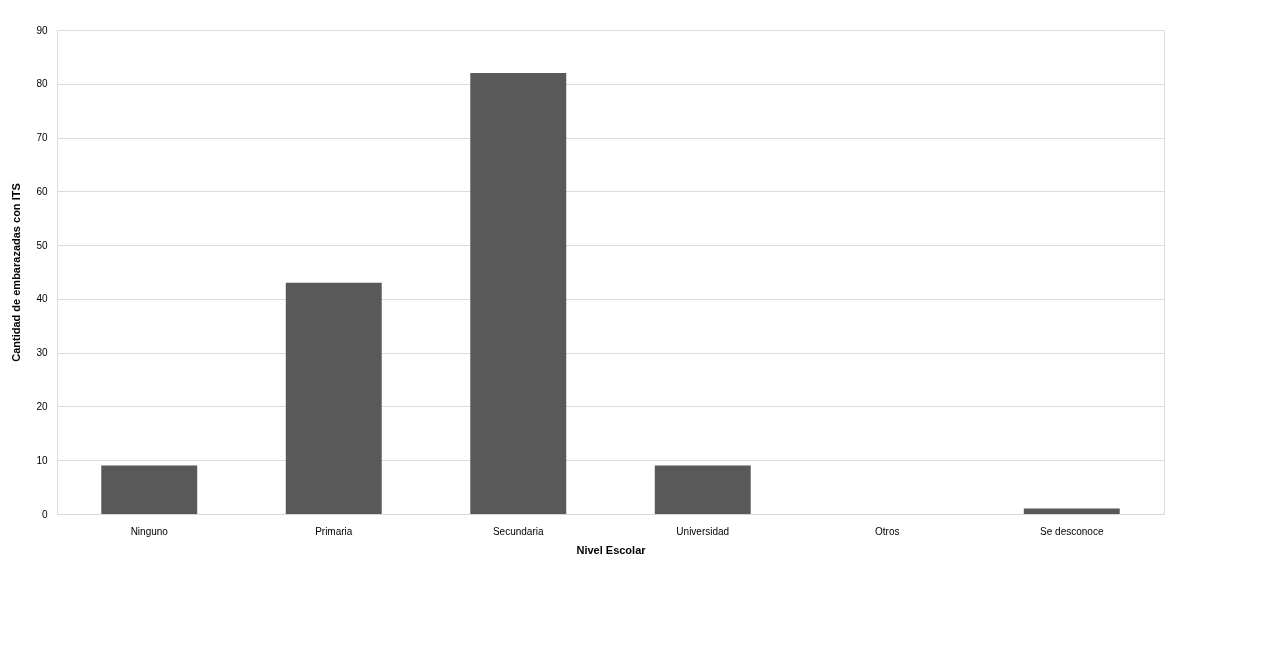 This screenshot has width=1265, height=660. Describe the element at coordinates (42, 299) in the screenshot. I see `y-tick-label: 40` at that location.